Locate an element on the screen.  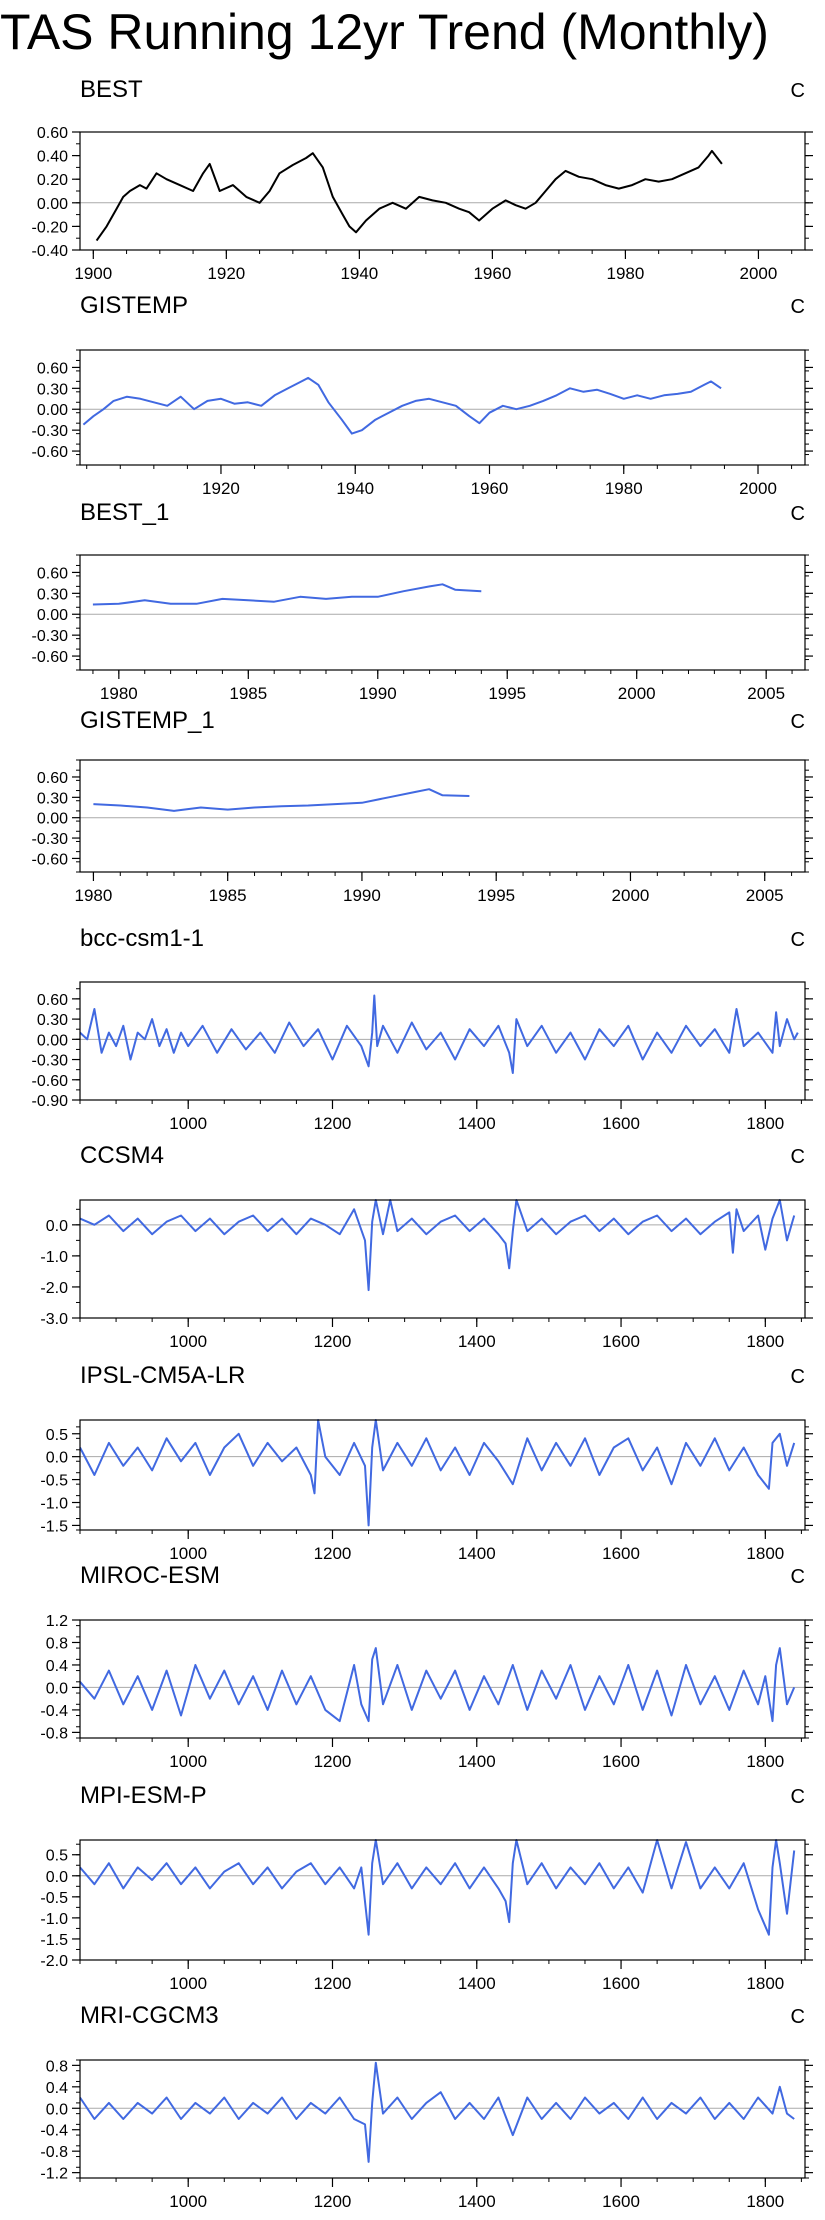
y-tick-label: -3.0 is located at coordinates (54, 1319).